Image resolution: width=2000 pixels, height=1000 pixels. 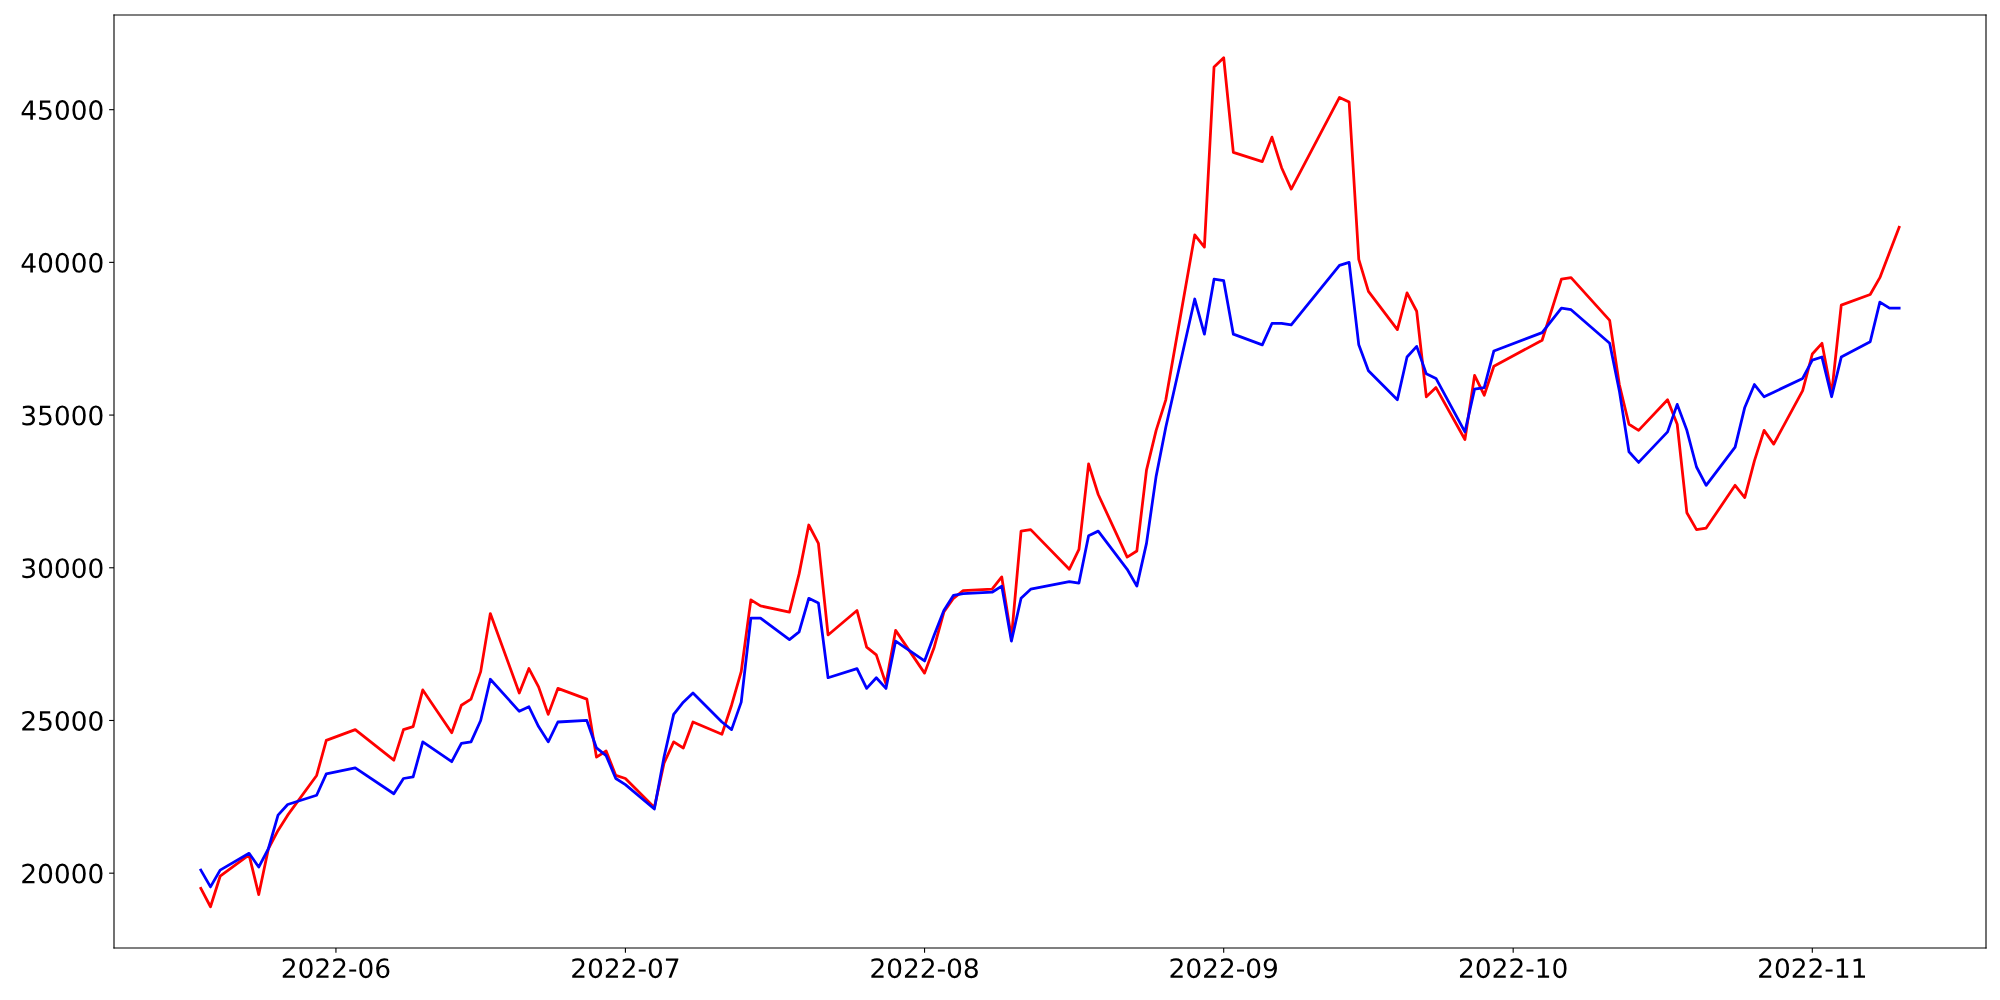 I want to click on x-tick-label: 2022-08, so click(x=924, y=968).